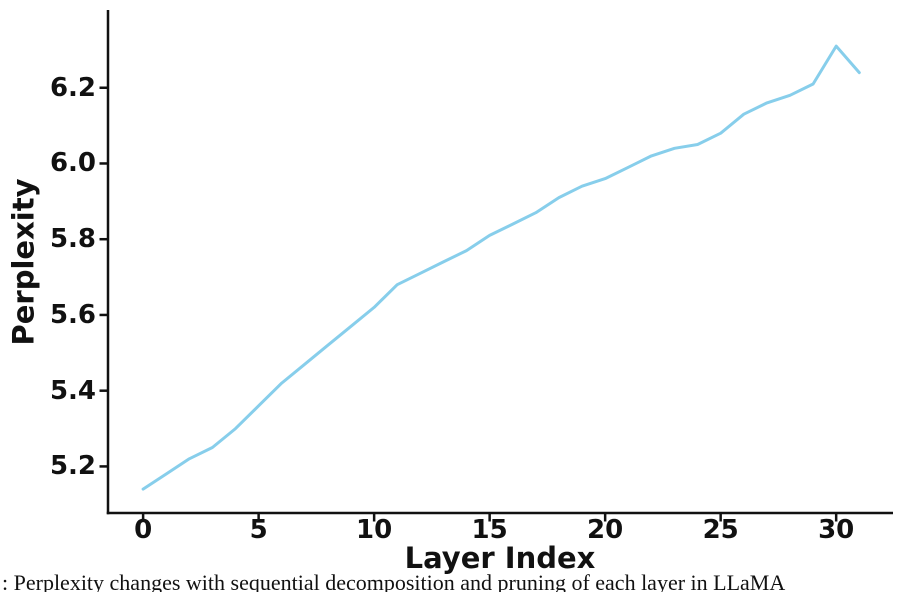 The width and height of the screenshot is (911, 592). Describe the element at coordinates (72, 163) in the screenshot. I see `y-tick-label: 6.0` at that location.